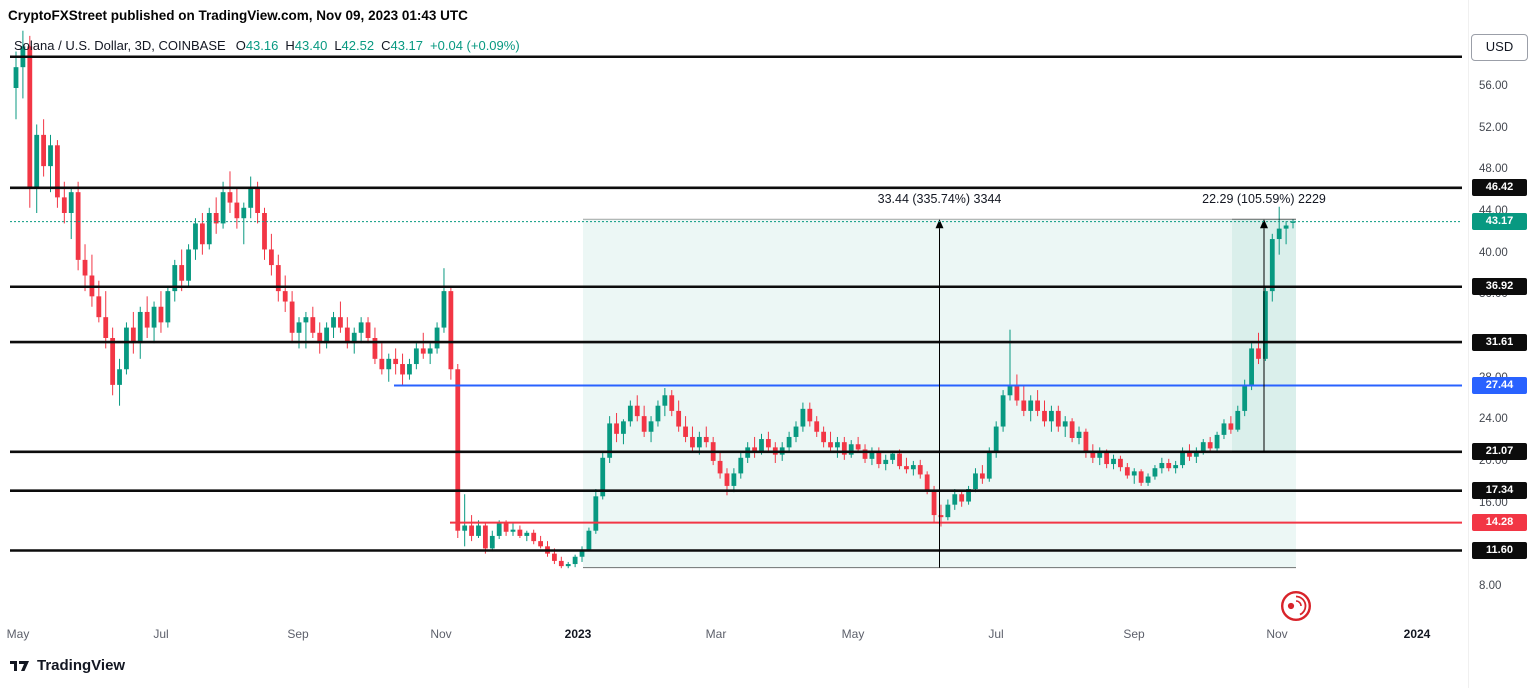 This screenshot has height=688, width=1536. Describe the element at coordinates (1493, 169) in the screenshot. I see `price-tick-label: 48.00` at that location.